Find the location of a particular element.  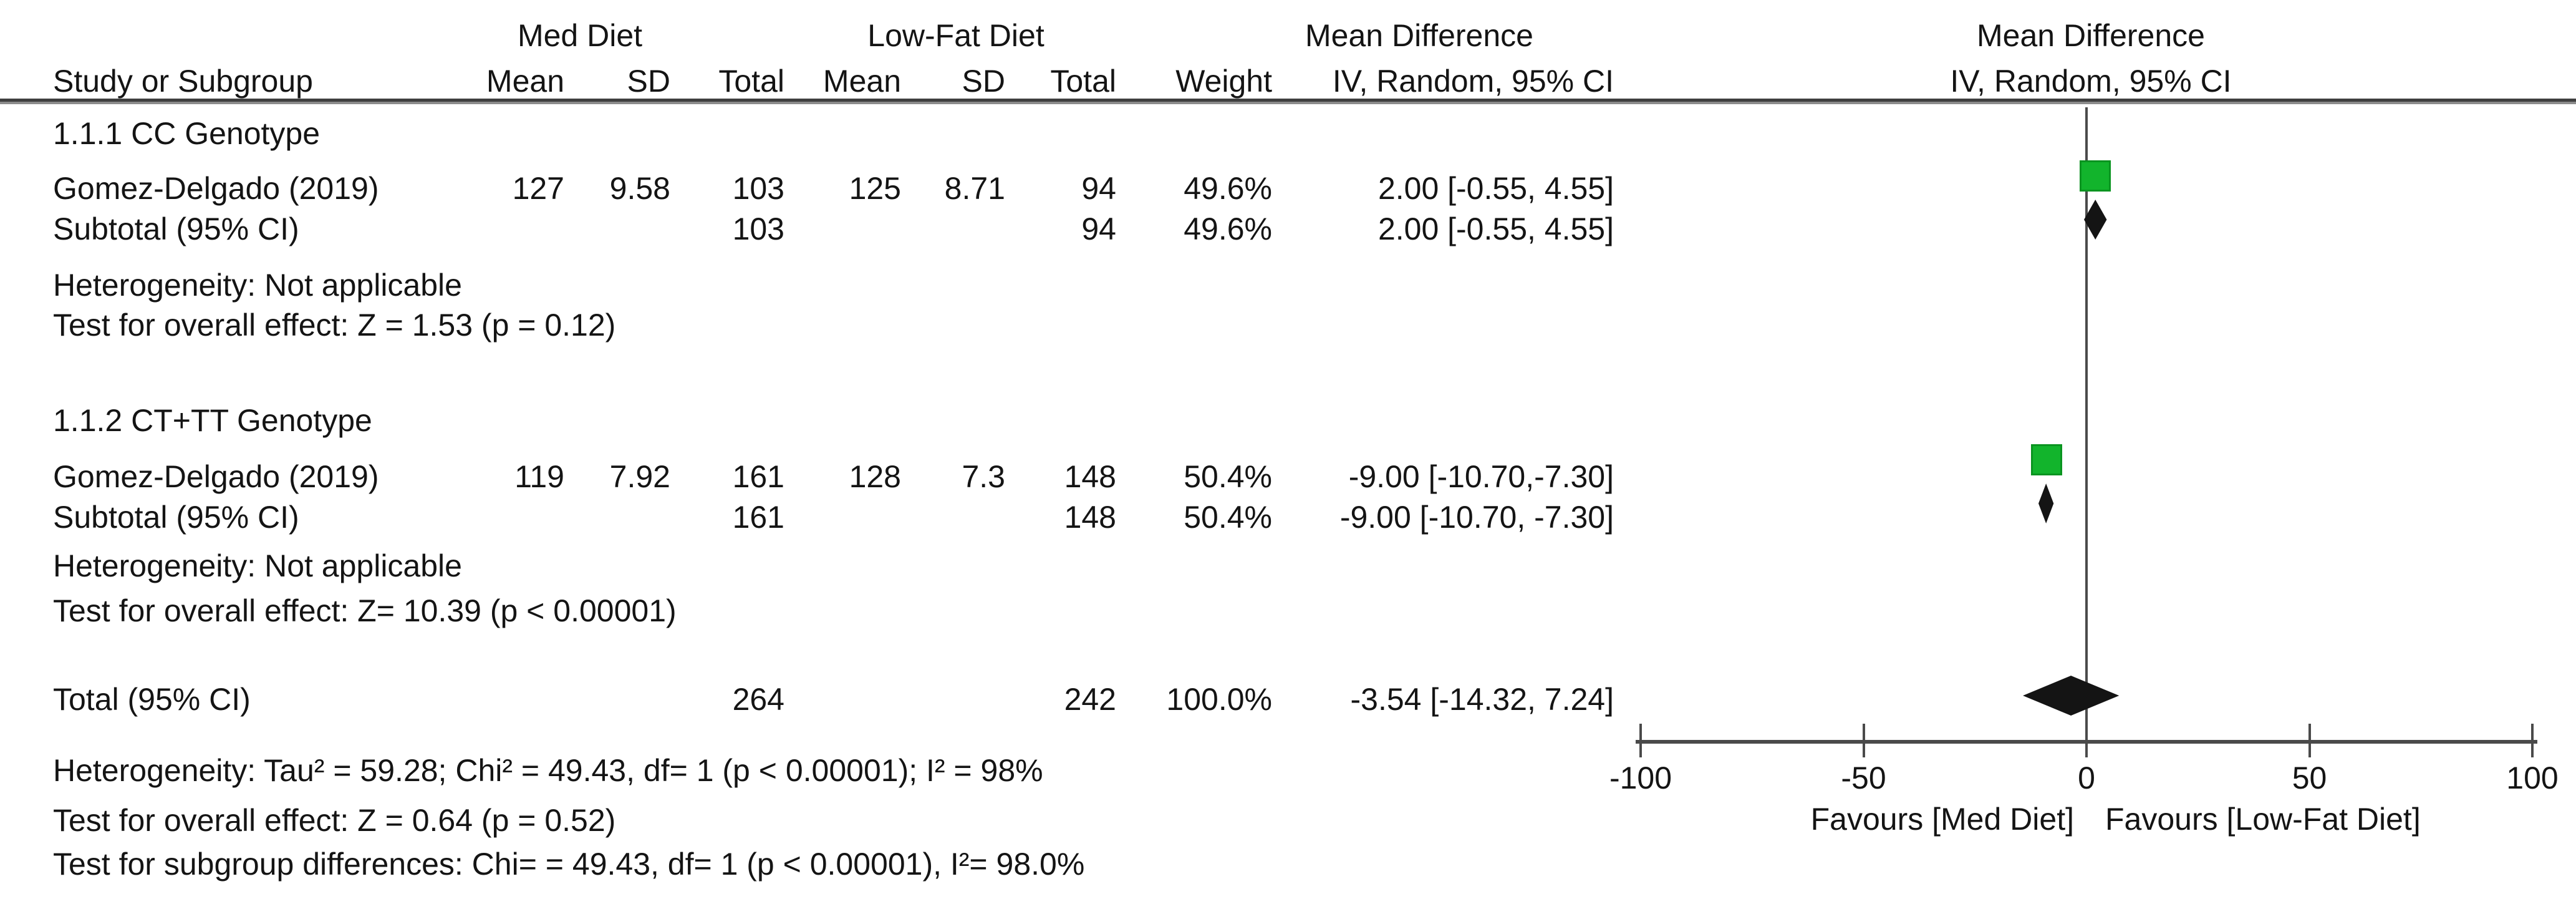

study-mean-med-cttt: 119 is located at coordinates (539, 477).